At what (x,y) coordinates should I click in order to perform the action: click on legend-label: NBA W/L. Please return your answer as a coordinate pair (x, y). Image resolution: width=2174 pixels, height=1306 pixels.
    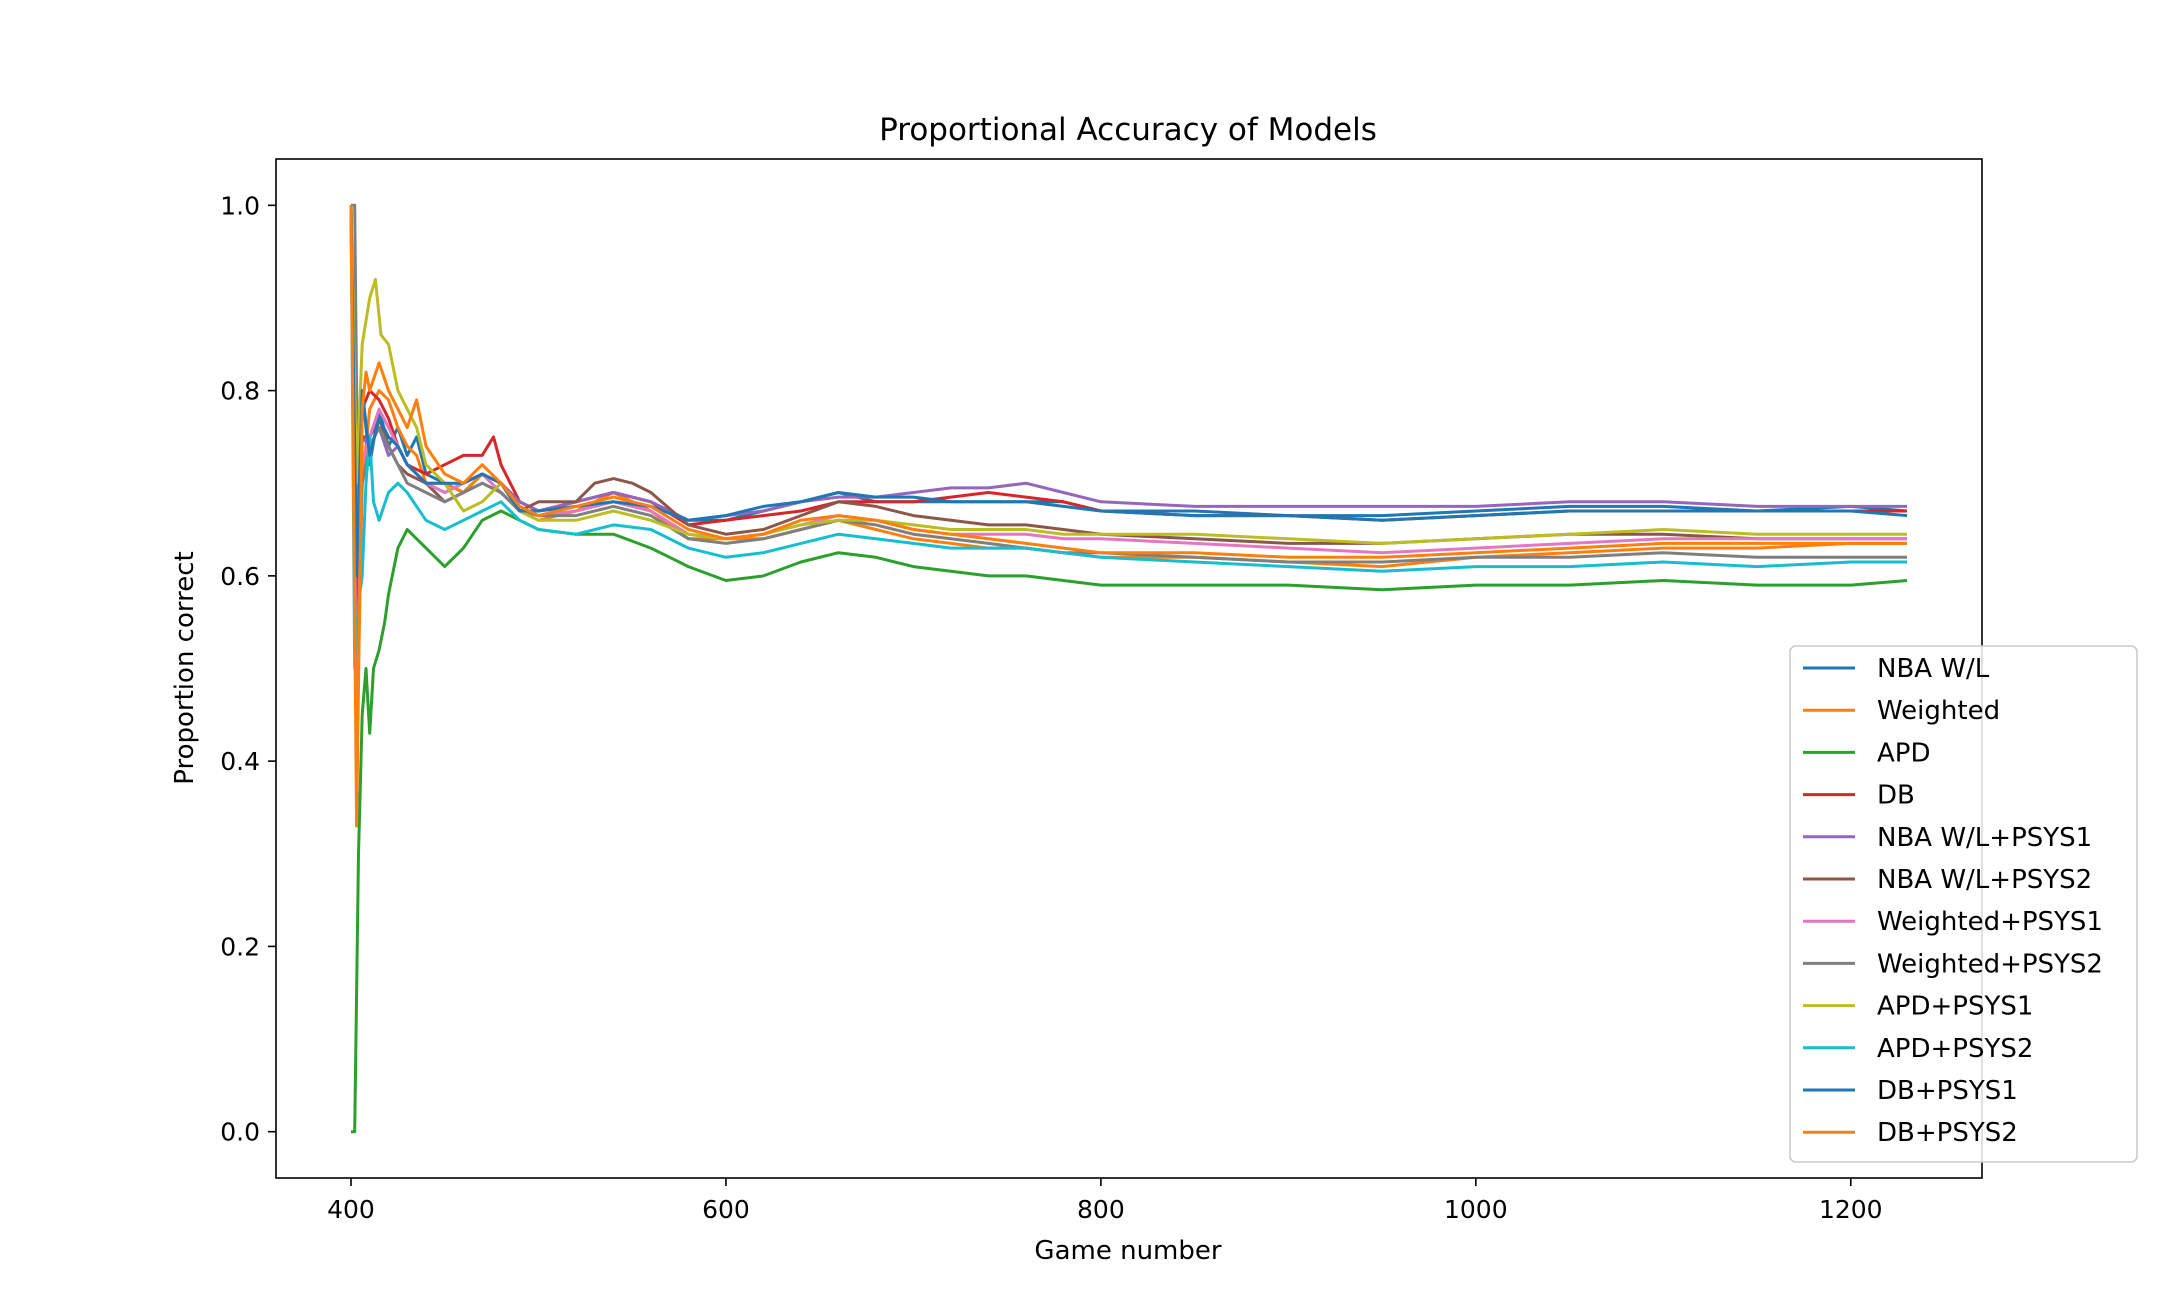
    Looking at the image, I should click on (1933, 669).